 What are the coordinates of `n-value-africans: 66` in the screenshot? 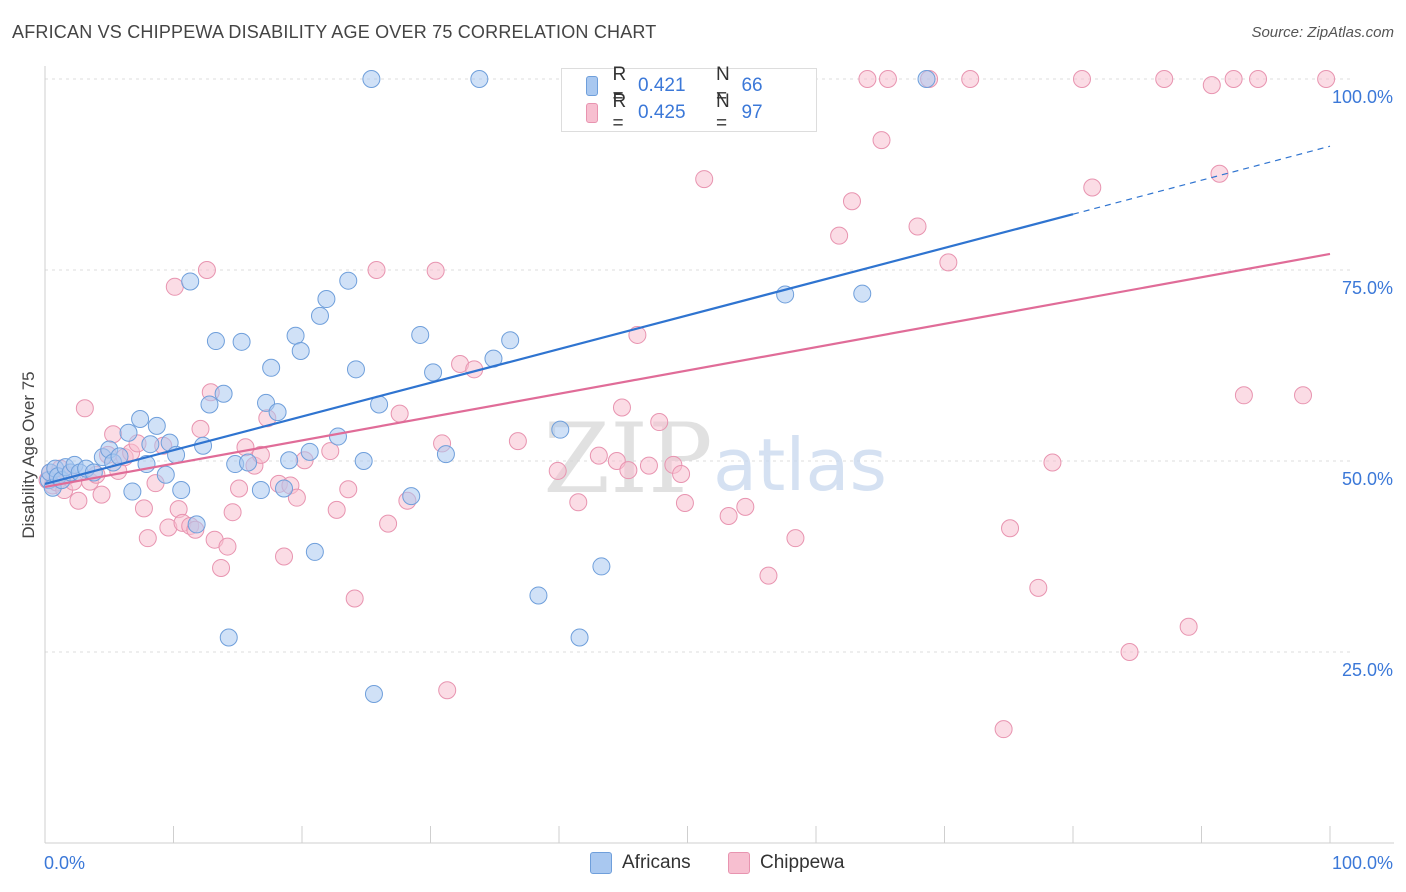 It's located at (752, 85).